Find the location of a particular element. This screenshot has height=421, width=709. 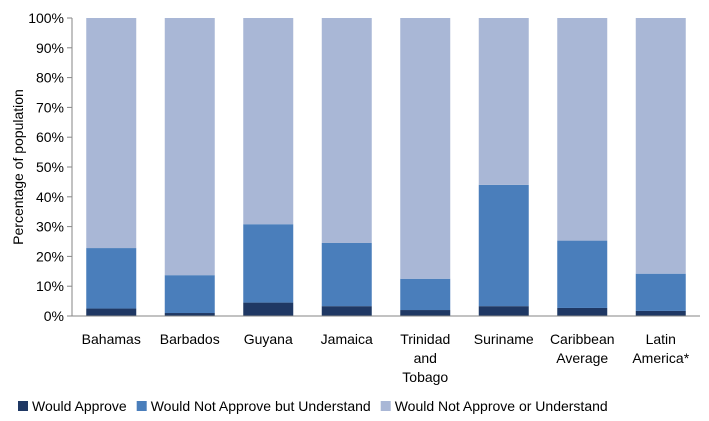

y-tick-label: 90% is located at coordinates (50, 48).